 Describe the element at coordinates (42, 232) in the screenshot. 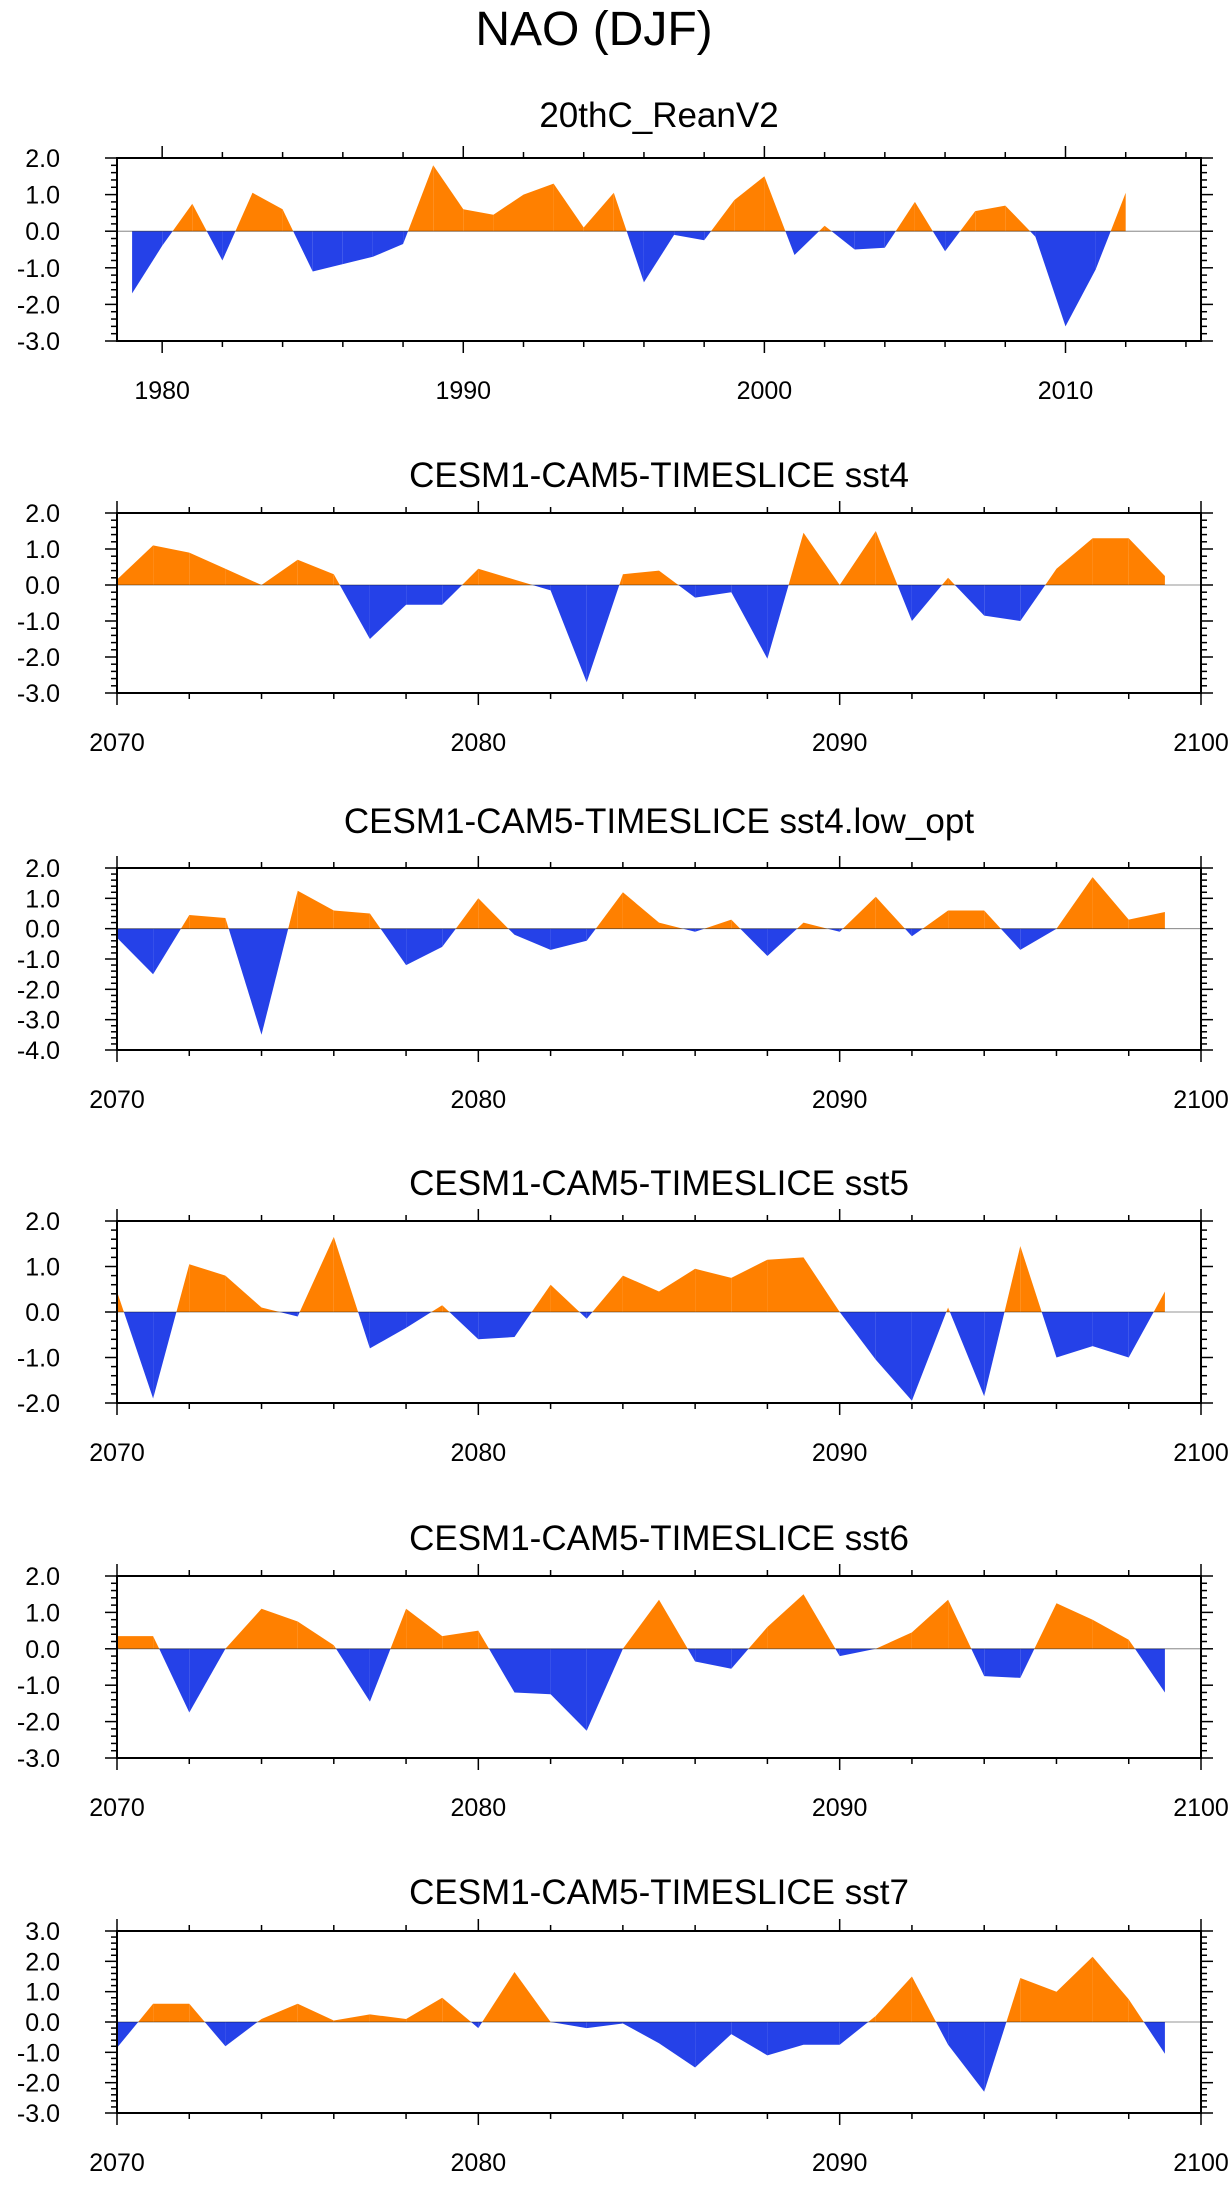

I see `y-tick-label: 0.0` at that location.